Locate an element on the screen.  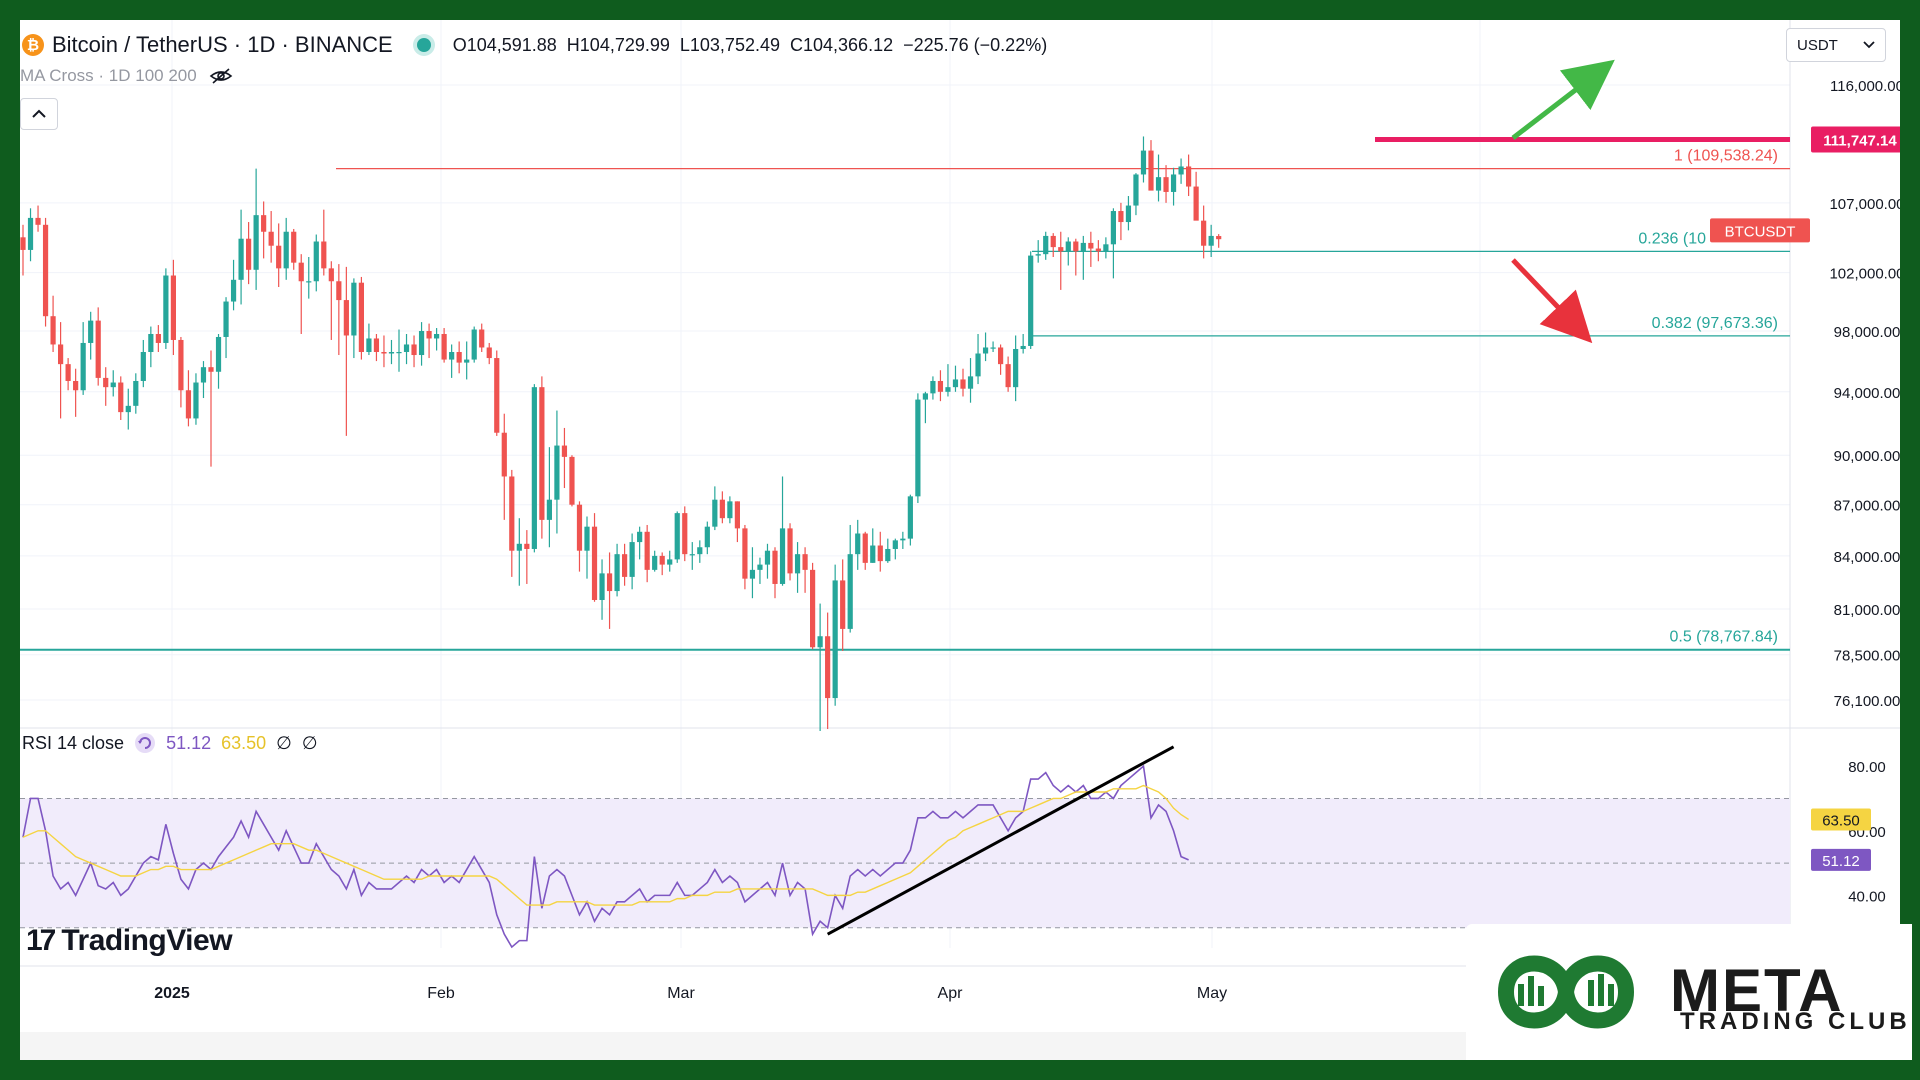
eye-hidden-icon is located at coordinates (221, 76).